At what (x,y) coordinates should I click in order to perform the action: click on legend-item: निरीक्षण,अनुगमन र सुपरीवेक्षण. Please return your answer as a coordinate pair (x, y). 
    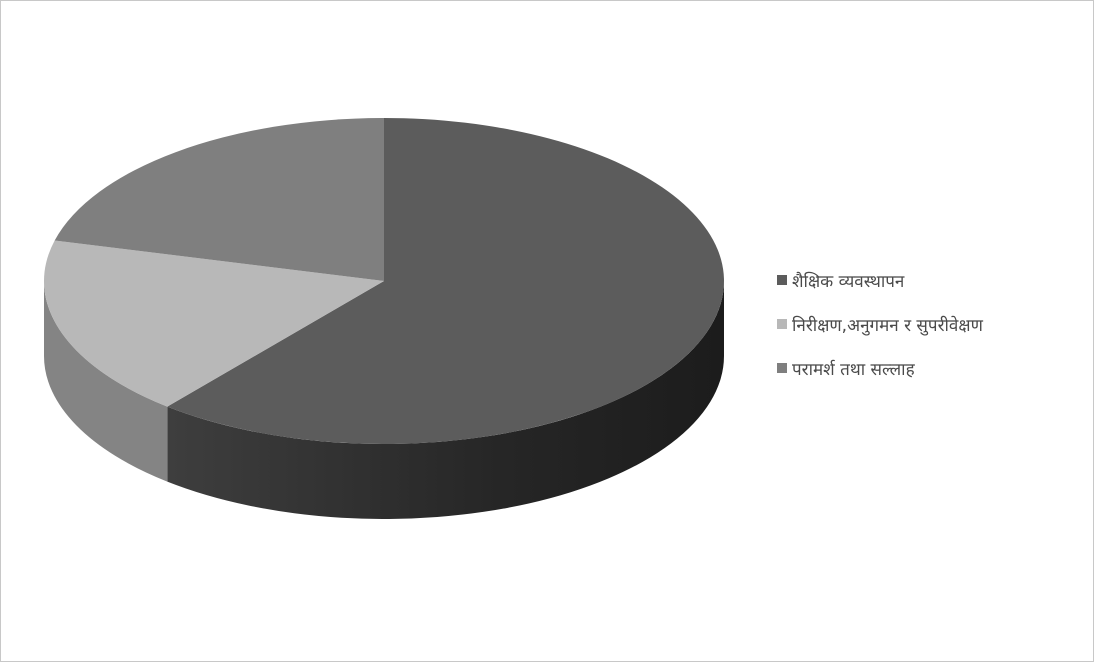
    Looking at the image, I should click on (880, 324).